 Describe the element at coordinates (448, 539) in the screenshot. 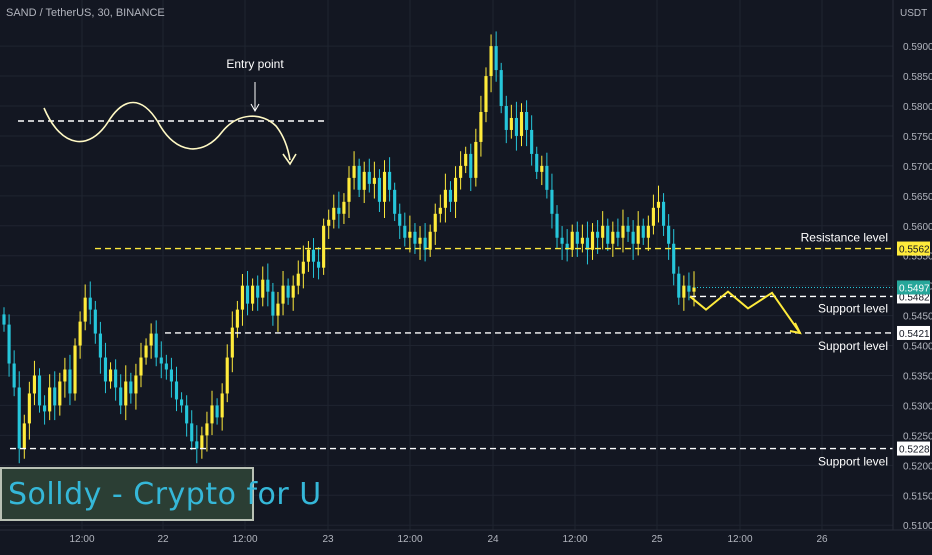

I see `time-axis: 12:00 22 12:00 23 12:00 24 12:00 25 12:00 26` at that location.